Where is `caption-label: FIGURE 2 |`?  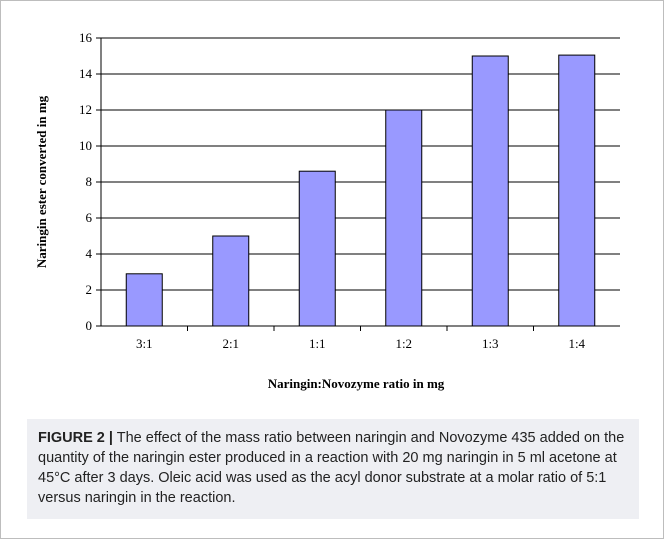 caption-label: FIGURE 2 | is located at coordinates (75, 438).